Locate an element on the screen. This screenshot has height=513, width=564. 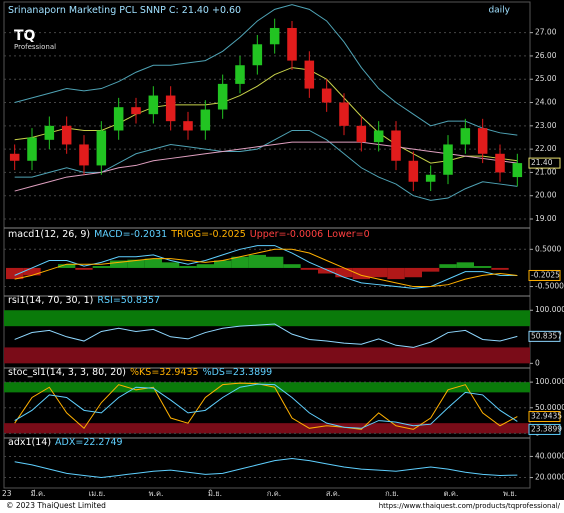
logo-text: Professional is located at coordinates (35, 47).